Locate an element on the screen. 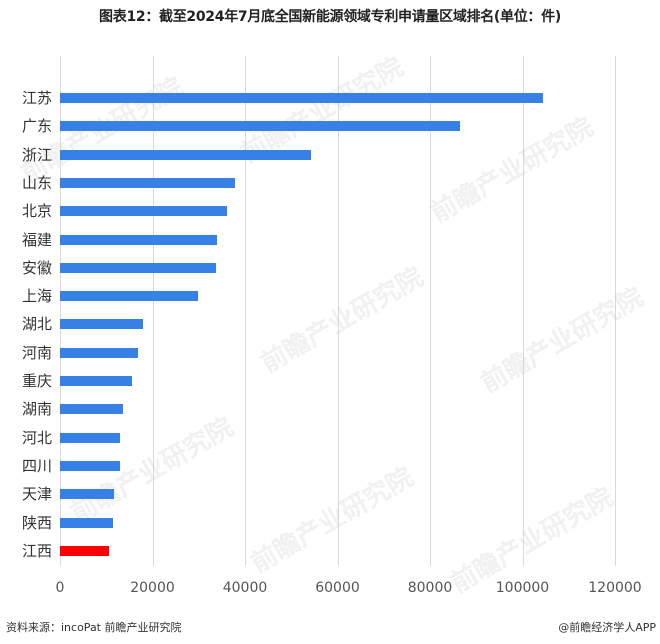 The width and height of the screenshot is (660, 644). x-tick-label: 20000 is located at coordinates (152, 588).